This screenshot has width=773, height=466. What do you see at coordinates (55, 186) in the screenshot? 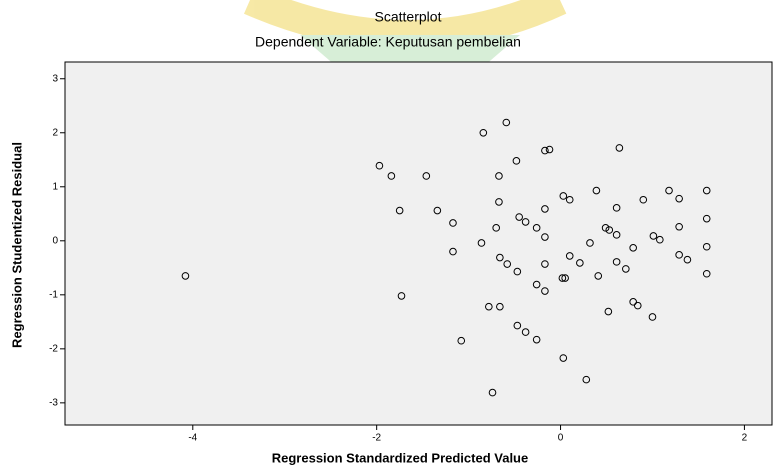
I see `y-tick-label: 1` at bounding box center [55, 186].